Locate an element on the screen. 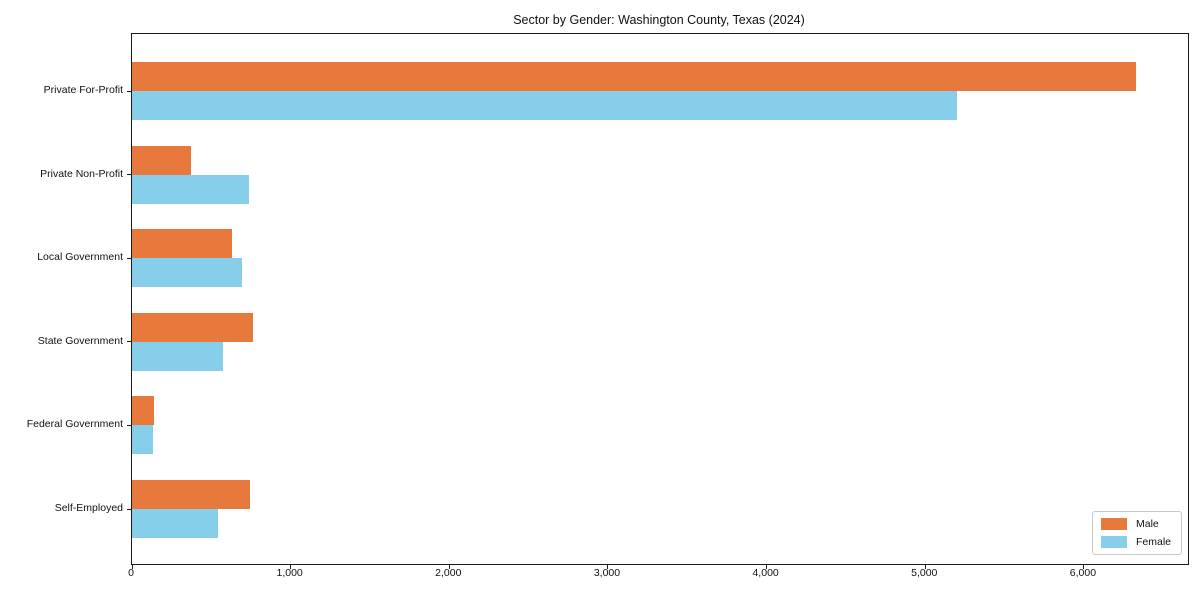 The image size is (1200, 600). bar-female-local-government is located at coordinates (187, 273).